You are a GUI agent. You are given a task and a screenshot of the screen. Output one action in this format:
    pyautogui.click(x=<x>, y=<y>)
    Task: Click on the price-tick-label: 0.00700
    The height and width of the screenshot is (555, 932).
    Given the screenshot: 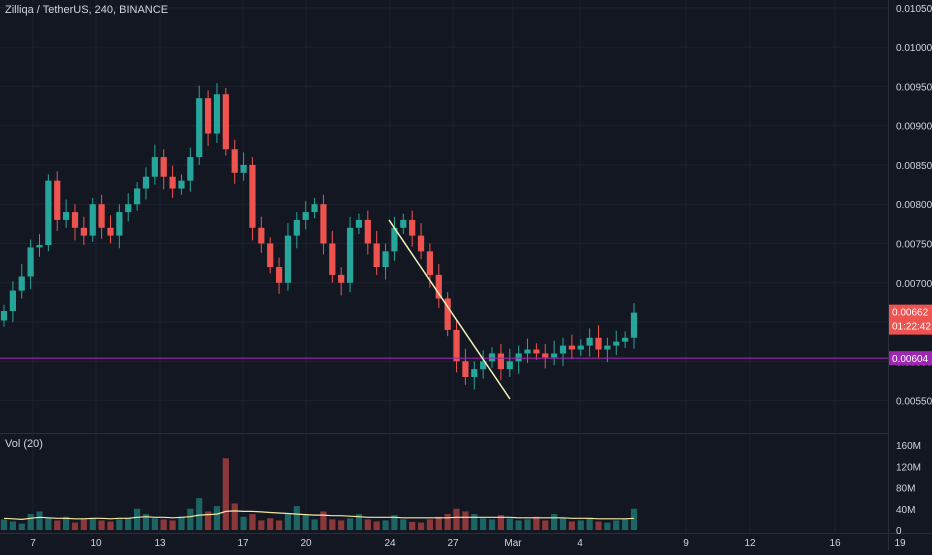 What is the action you would take?
    pyautogui.click(x=914, y=284)
    